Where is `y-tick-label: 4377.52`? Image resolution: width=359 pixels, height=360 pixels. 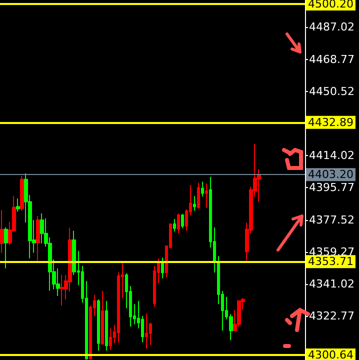
y-tick-label: 4377.52 is located at coordinates (331, 219).